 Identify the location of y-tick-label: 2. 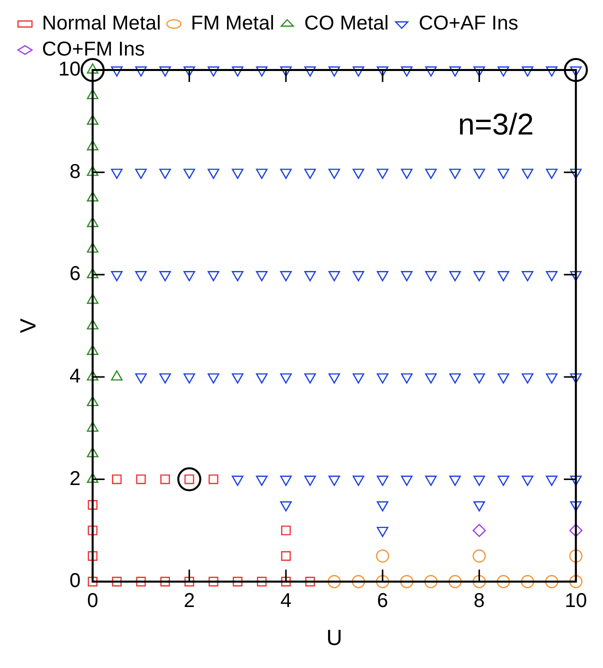
(75, 479).